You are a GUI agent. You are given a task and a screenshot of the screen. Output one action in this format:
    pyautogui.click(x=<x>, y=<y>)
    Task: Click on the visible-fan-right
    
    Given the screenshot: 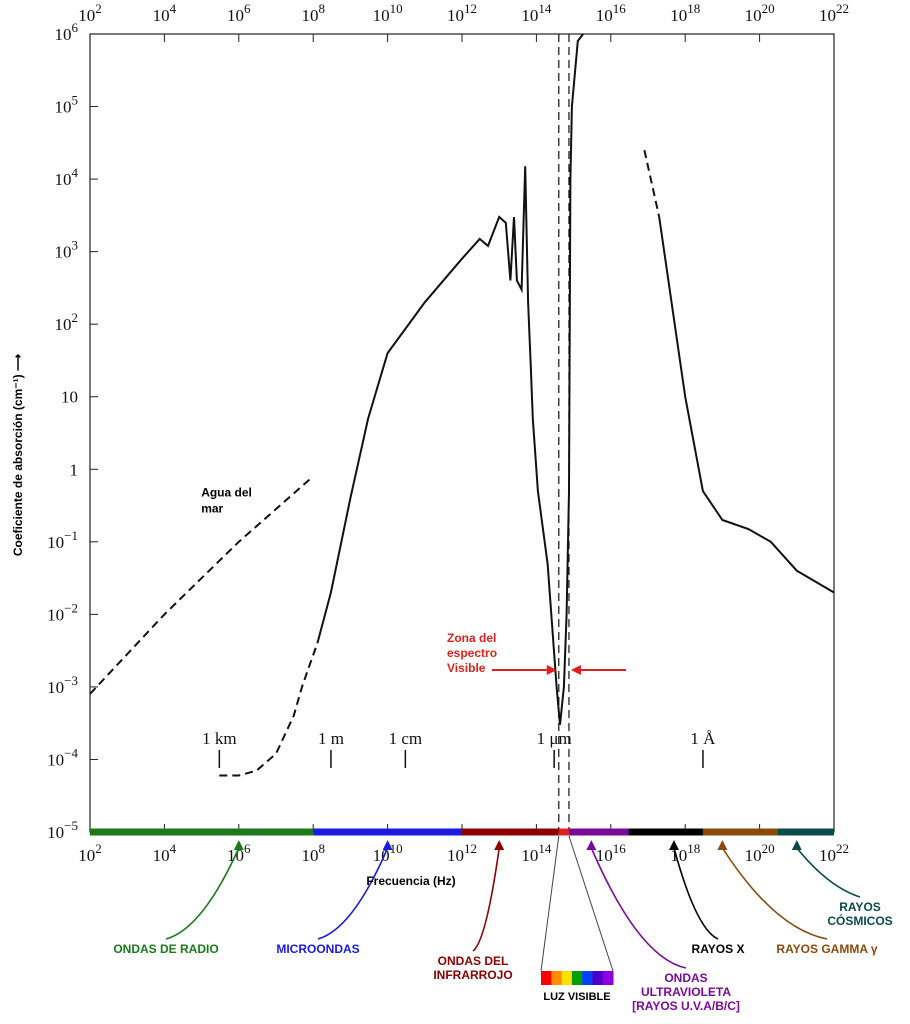 What is the action you would take?
    pyautogui.click(x=591, y=903)
    